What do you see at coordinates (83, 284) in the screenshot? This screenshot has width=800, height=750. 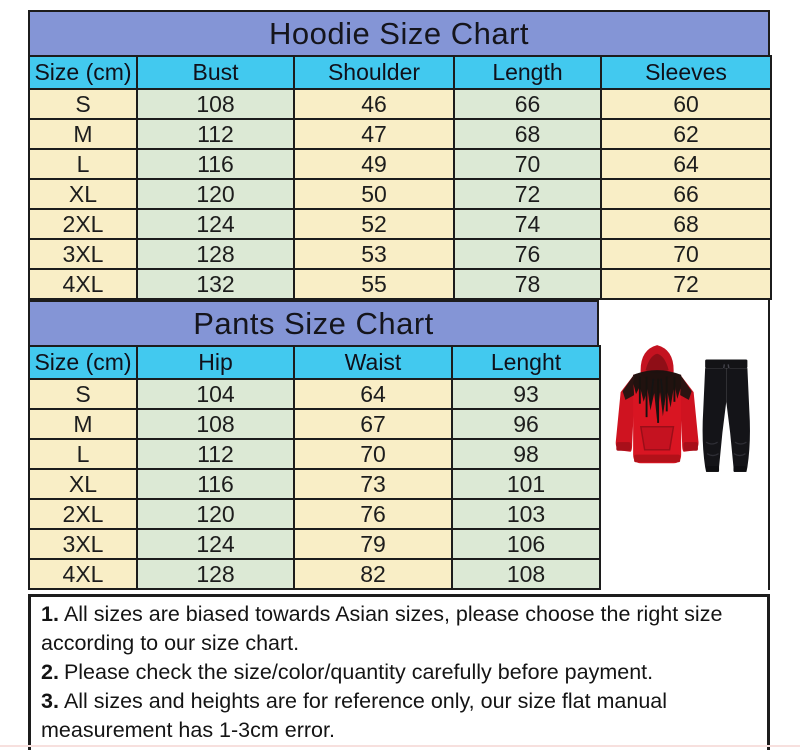 I see `size-label-cell: 4XL` at bounding box center [83, 284].